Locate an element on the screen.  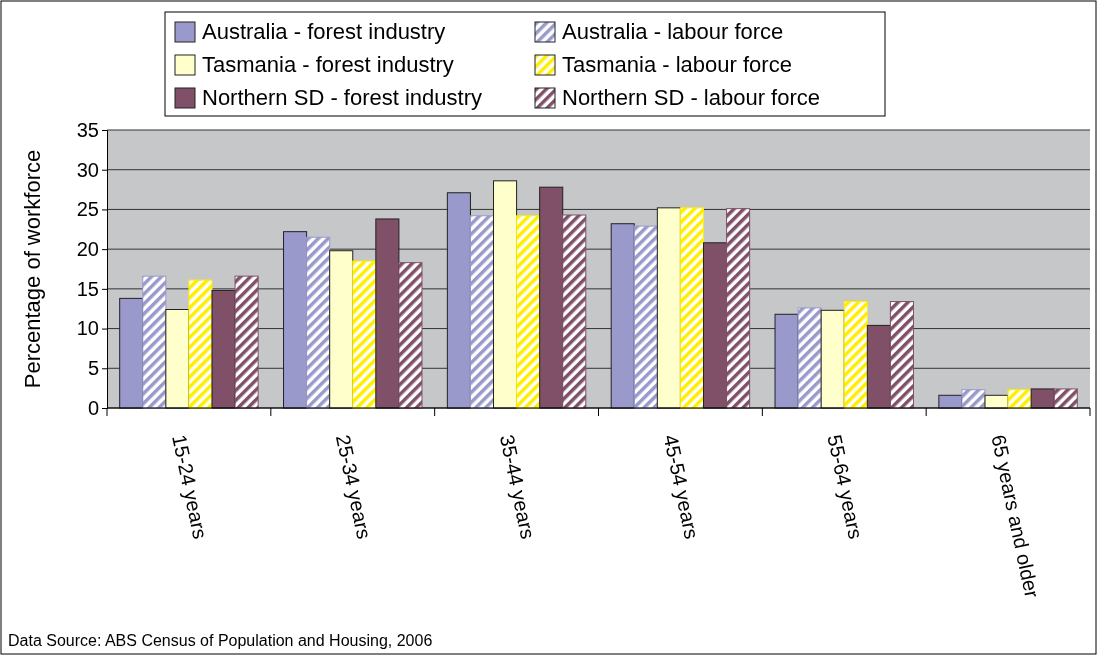
x-tick-label: 25-34 years is located at coordinates (353, 486).